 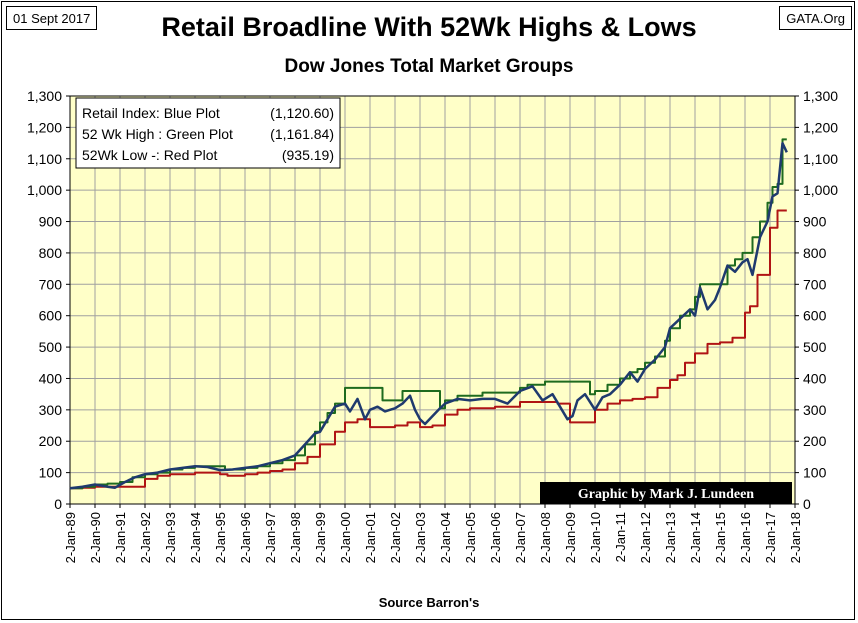 What do you see at coordinates (51, 441) in the screenshot?
I see `y-tick-label: 200` at bounding box center [51, 441].